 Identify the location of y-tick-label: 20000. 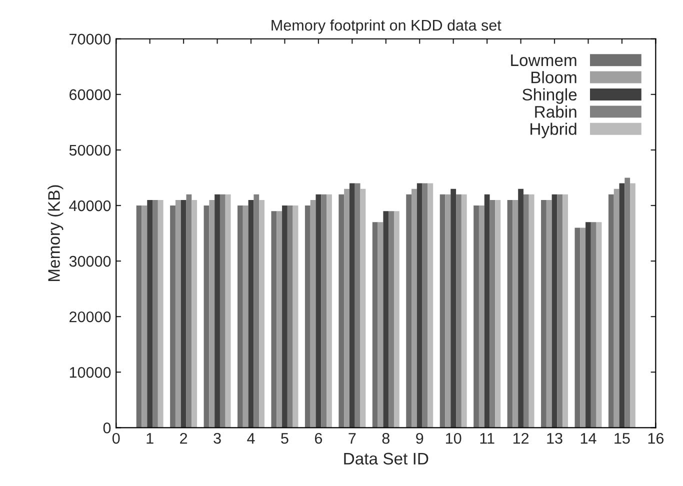
(90, 316).